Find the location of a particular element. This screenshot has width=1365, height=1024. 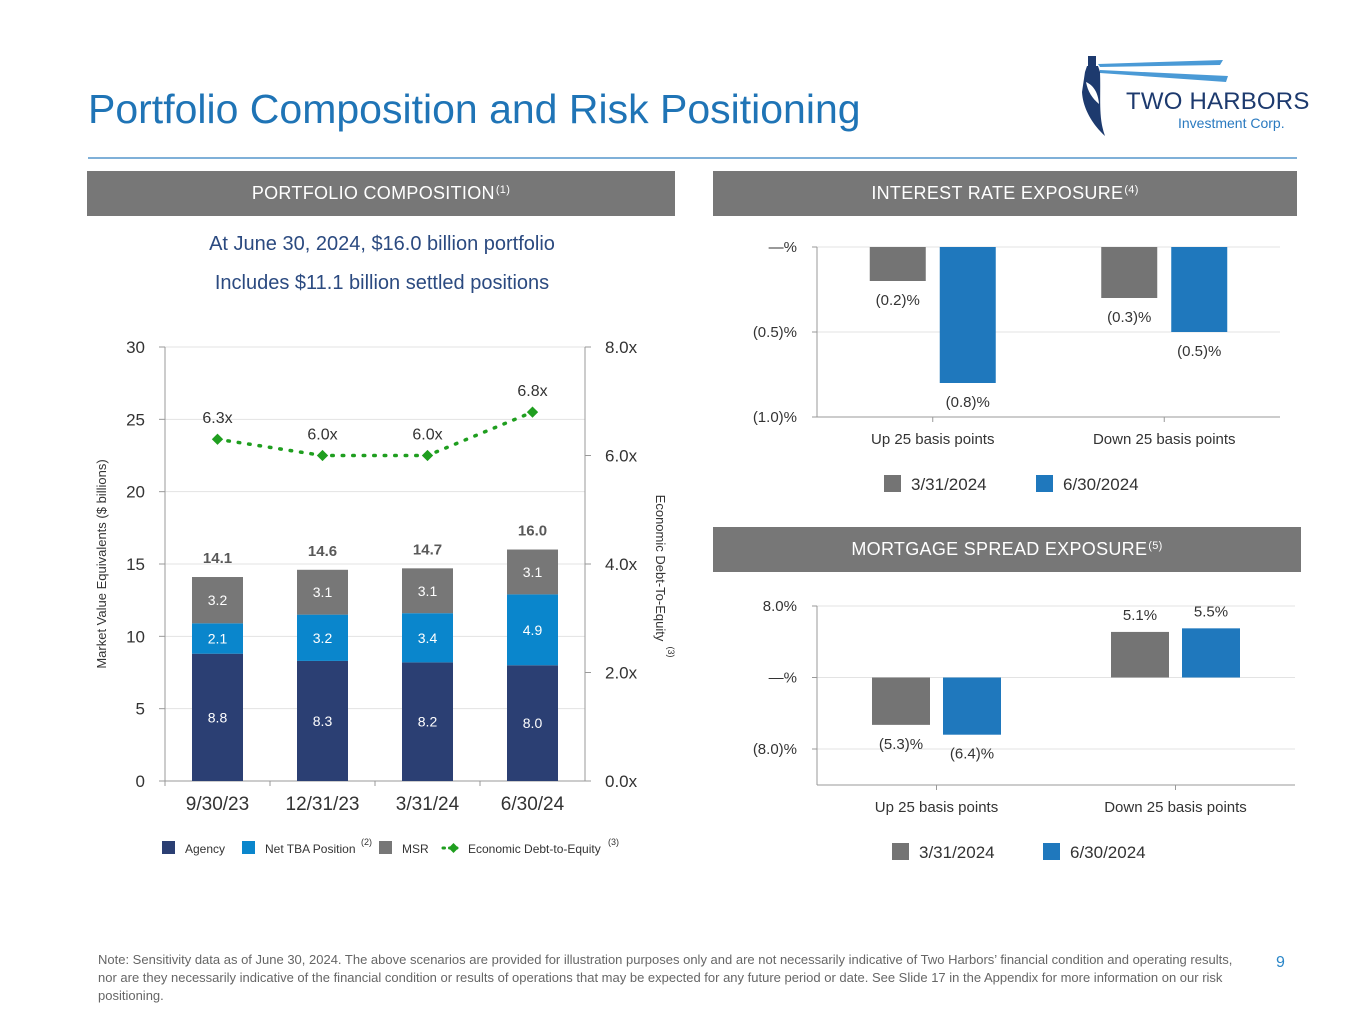

portfolio-header: PORTFOLIO COMPOSITION (1) is located at coordinates (381, 193).